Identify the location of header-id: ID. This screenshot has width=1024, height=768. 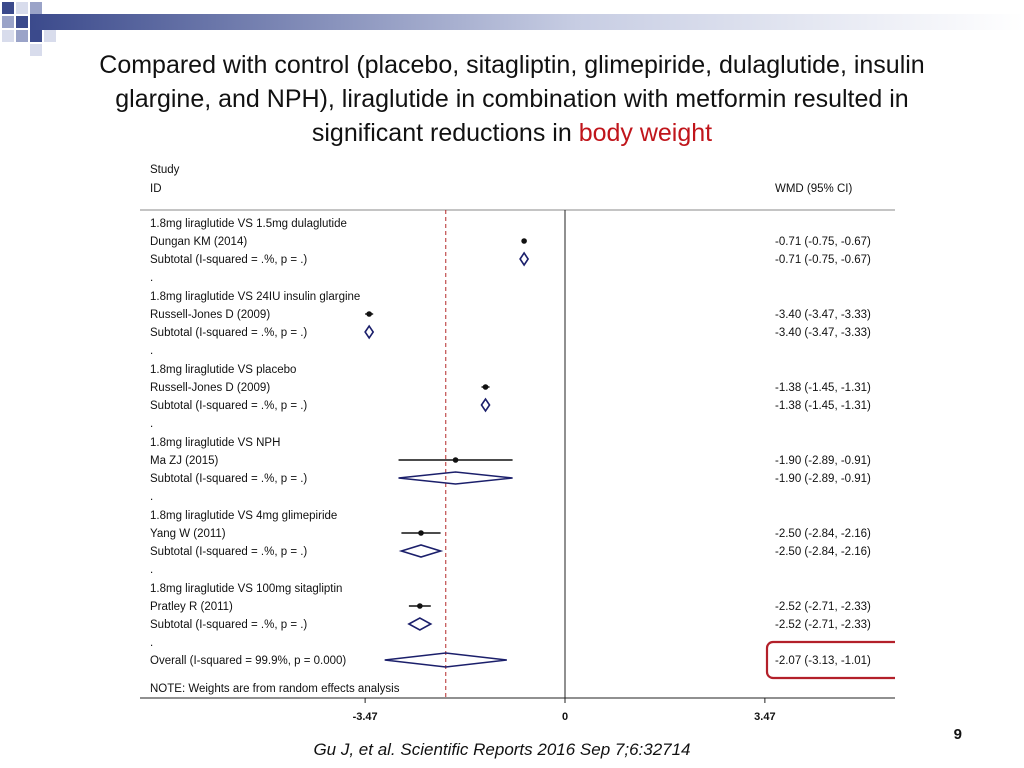
(156, 189).